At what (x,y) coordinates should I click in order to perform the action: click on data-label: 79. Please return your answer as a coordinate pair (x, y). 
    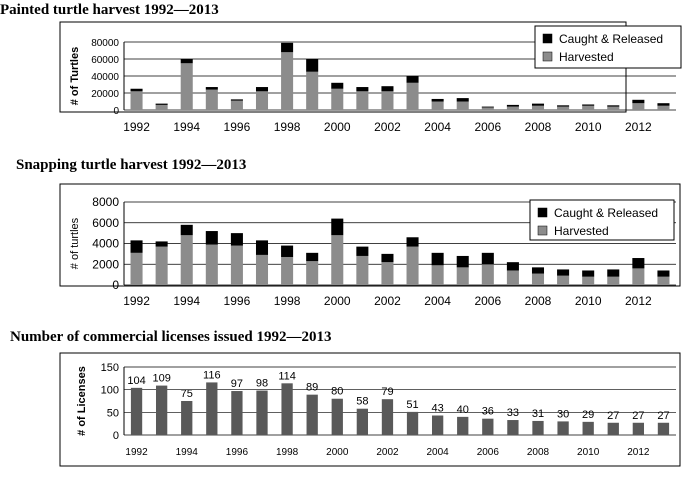
    Looking at the image, I should click on (387, 392).